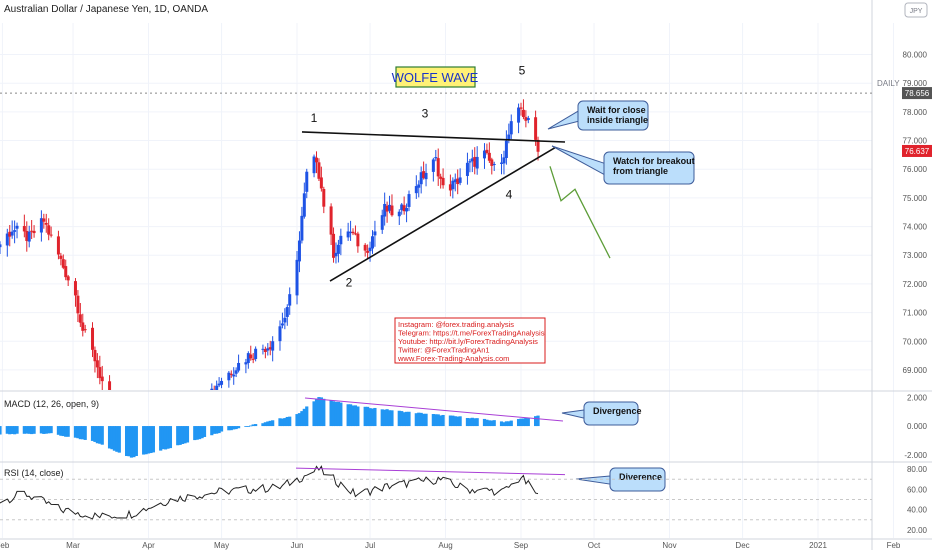 The height and width of the screenshot is (550, 932). I want to click on rsi-tick-label: 80.00, so click(917, 469).